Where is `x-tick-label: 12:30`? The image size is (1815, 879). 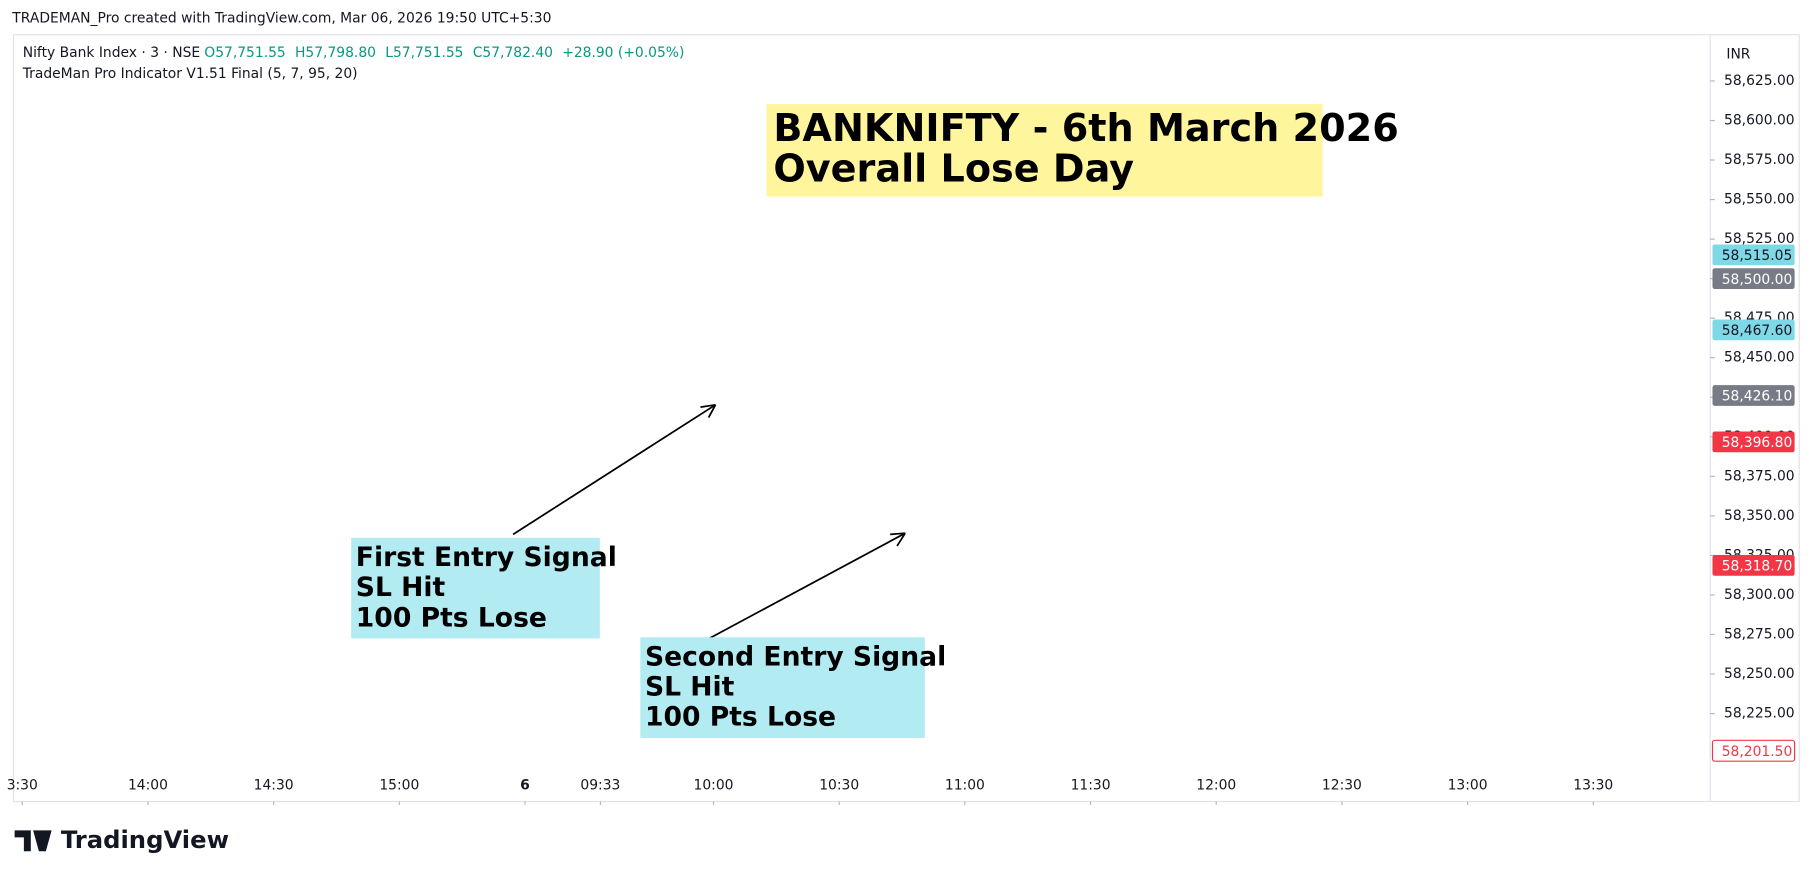
x-tick-label: 12:30 is located at coordinates (1342, 785).